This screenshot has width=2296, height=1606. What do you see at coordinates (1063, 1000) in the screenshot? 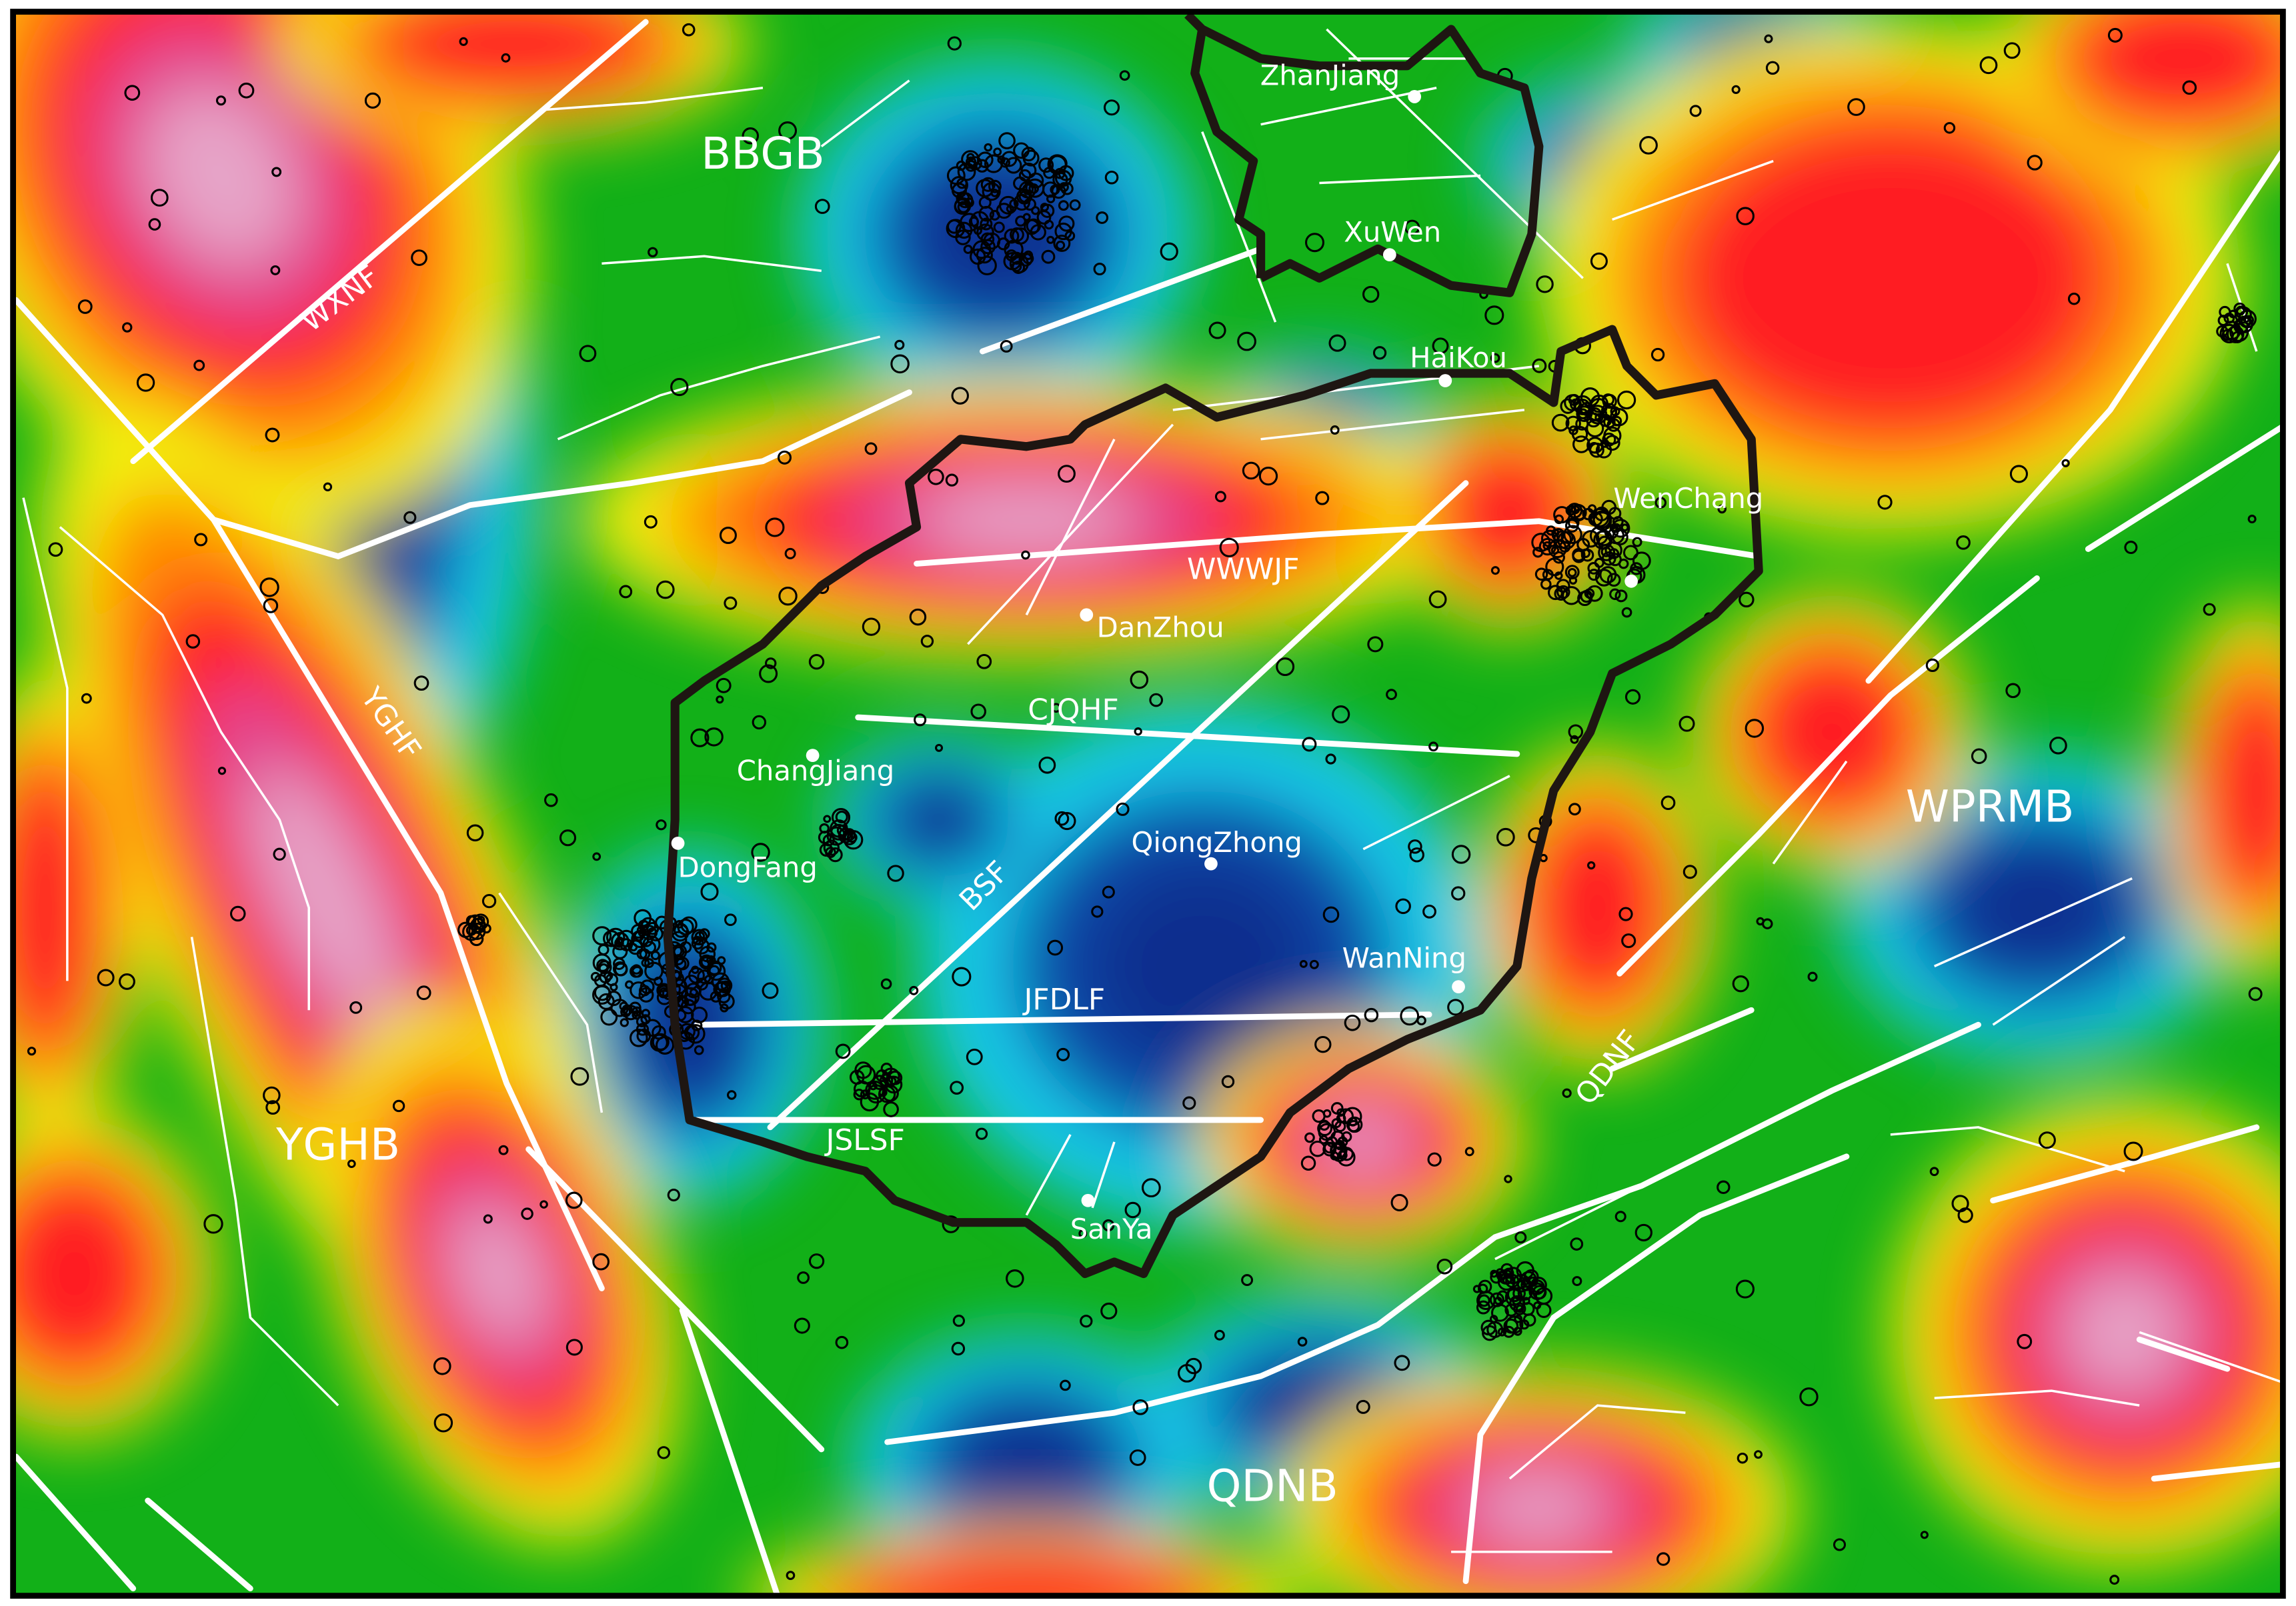
I see `fault-label: JFDLF` at bounding box center [1063, 1000].